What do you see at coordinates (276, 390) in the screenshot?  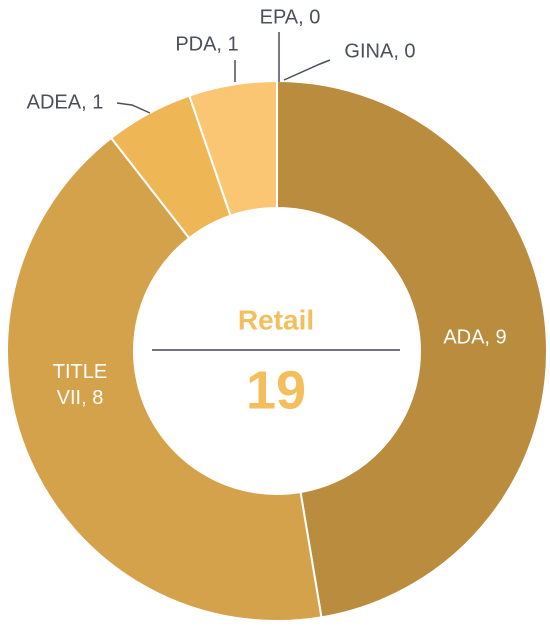 I see `center-total: 19` at bounding box center [276, 390].